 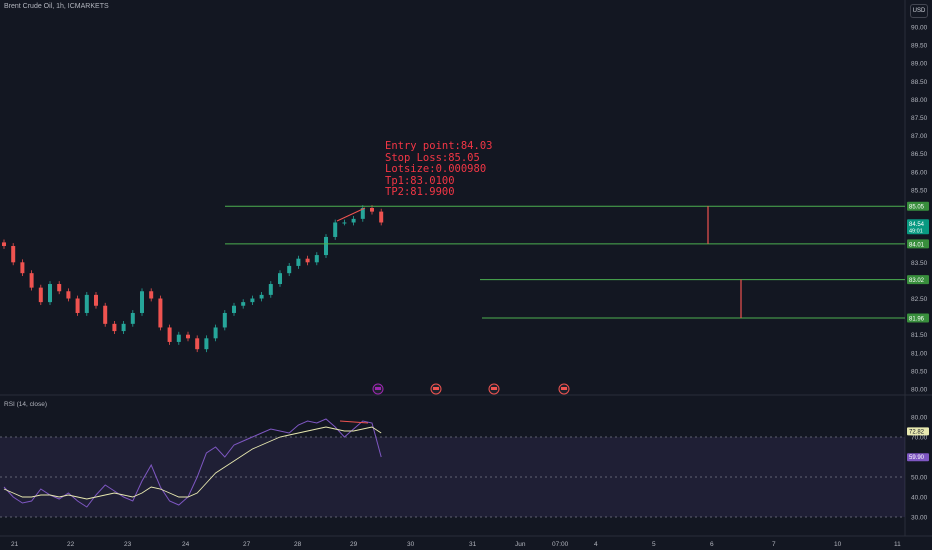 I want to click on lotsize-text: Lotsize:0.000980, so click(x=436, y=169).